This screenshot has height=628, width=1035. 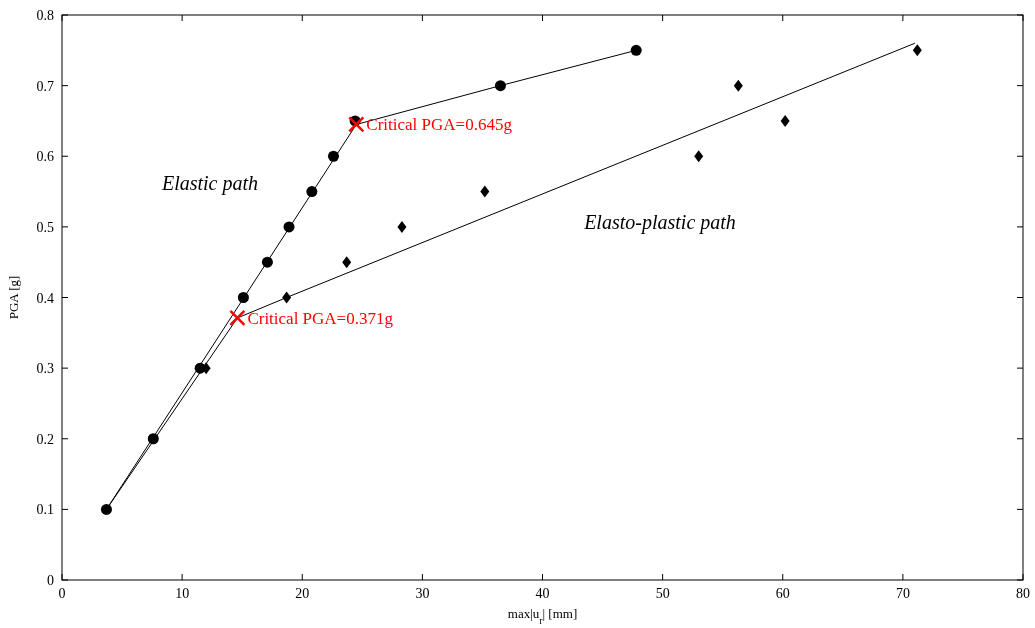 I want to click on y-tick-label: 0.3, so click(x=45, y=369).